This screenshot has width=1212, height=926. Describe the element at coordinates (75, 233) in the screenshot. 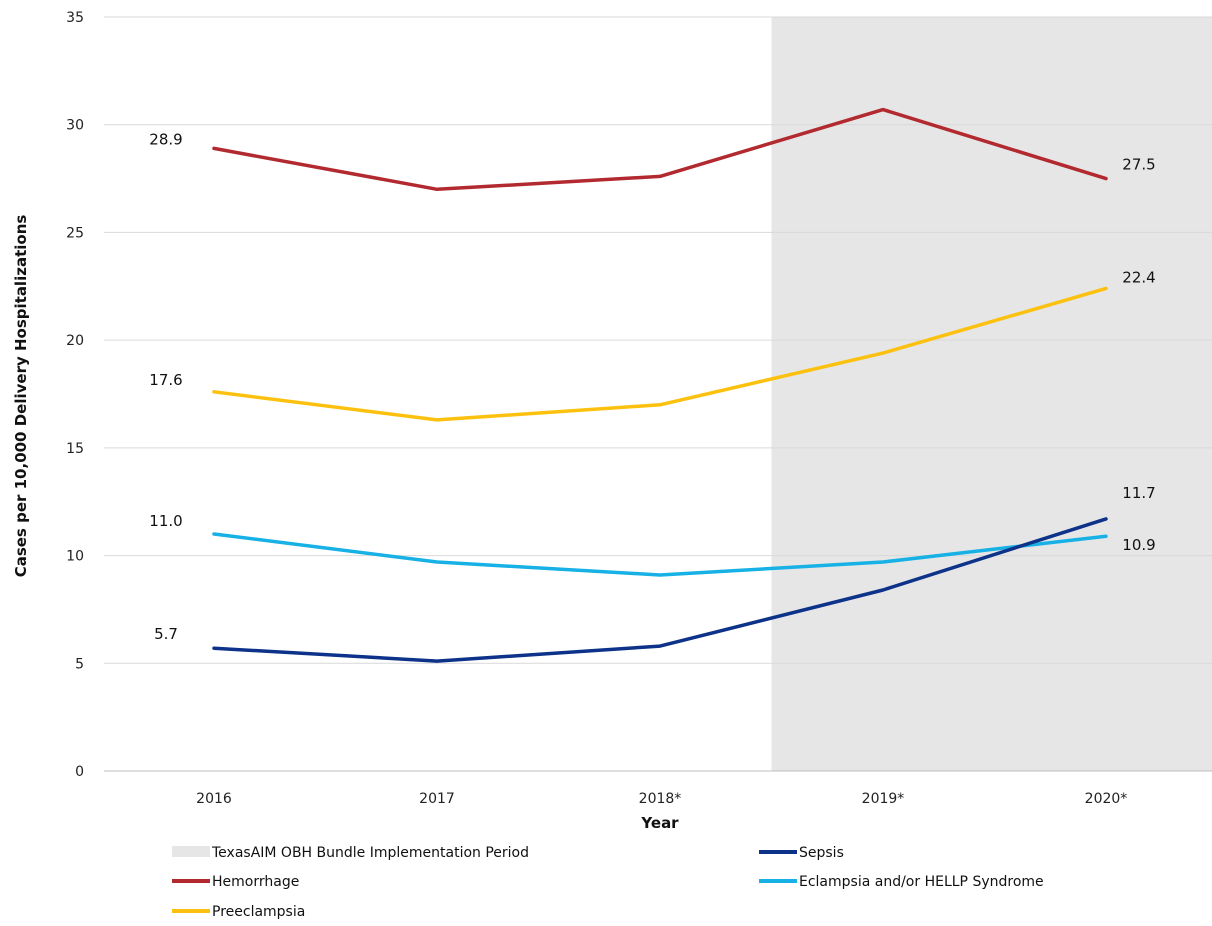

I see `y-tick-label: 25` at that location.